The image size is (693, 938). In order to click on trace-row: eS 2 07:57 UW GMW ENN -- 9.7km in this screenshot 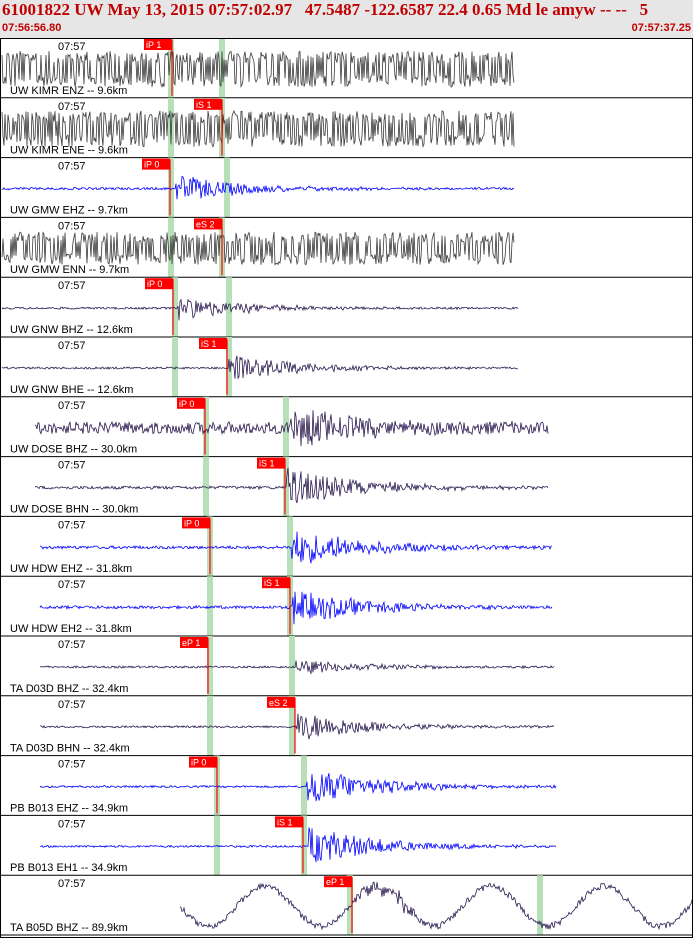, I will do `click(346, 247)`.